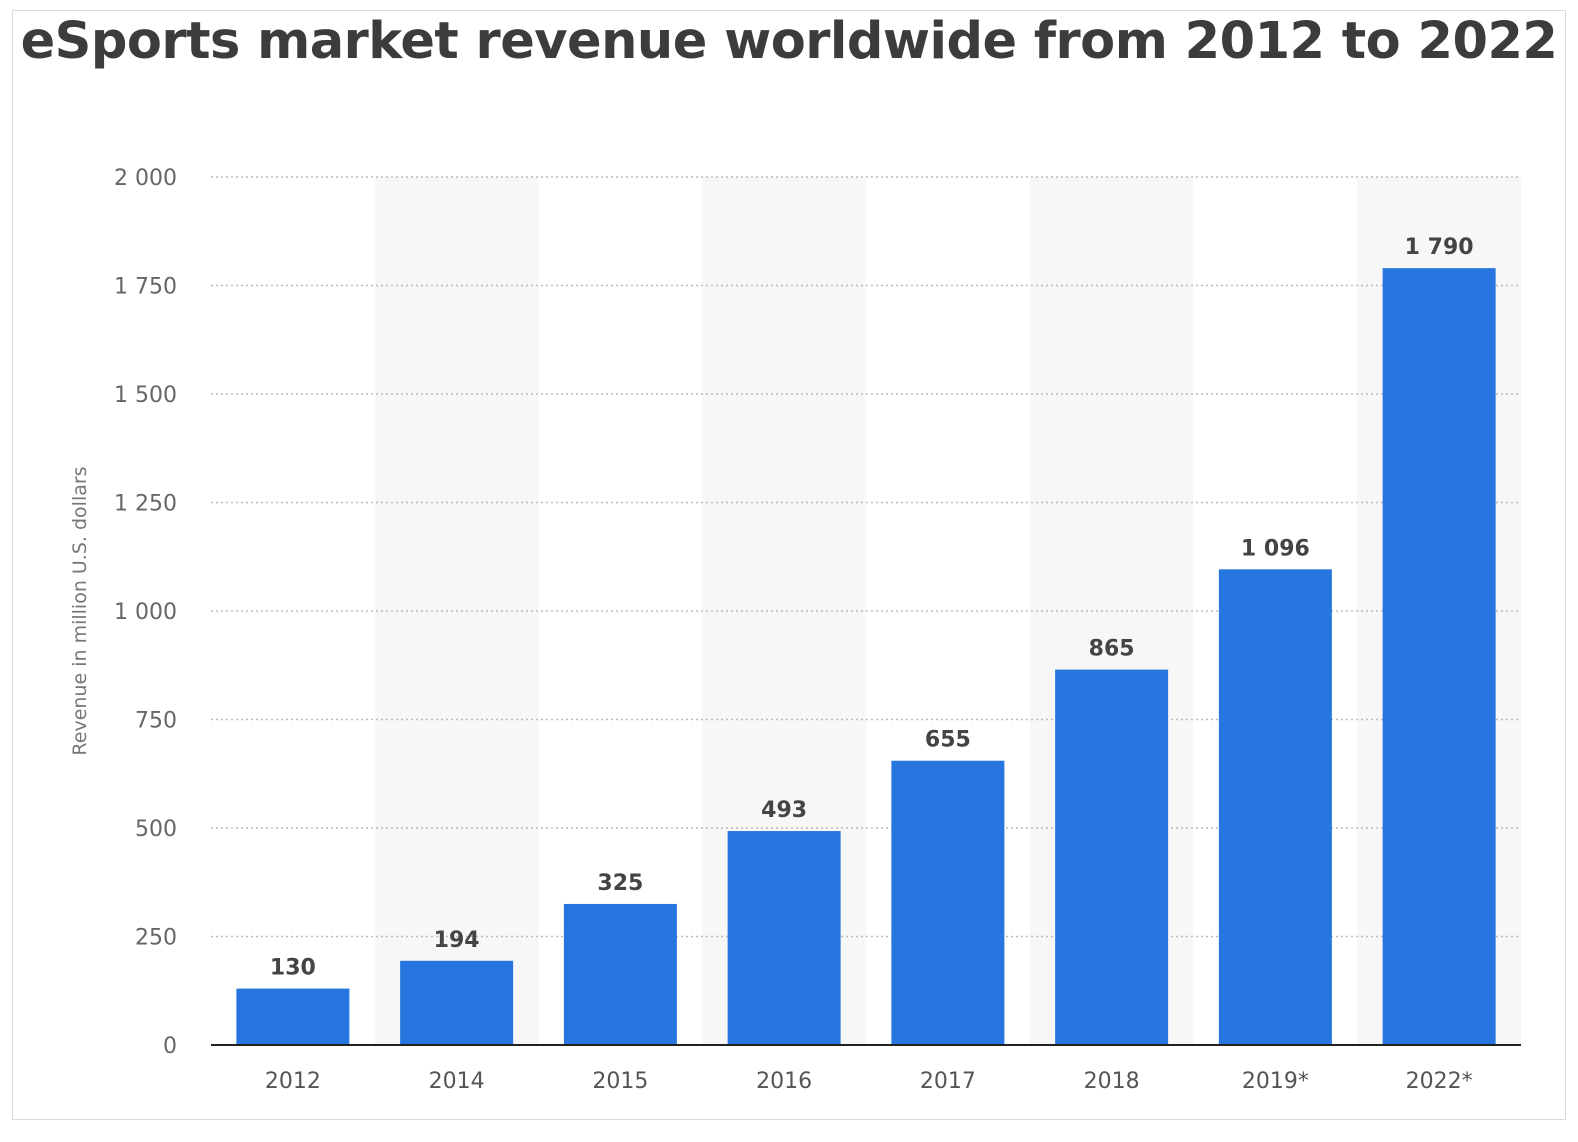 This screenshot has height=1142, width=1578. Describe the element at coordinates (620, 1081) in the screenshot. I see `x-tick-label: 2015` at that location.